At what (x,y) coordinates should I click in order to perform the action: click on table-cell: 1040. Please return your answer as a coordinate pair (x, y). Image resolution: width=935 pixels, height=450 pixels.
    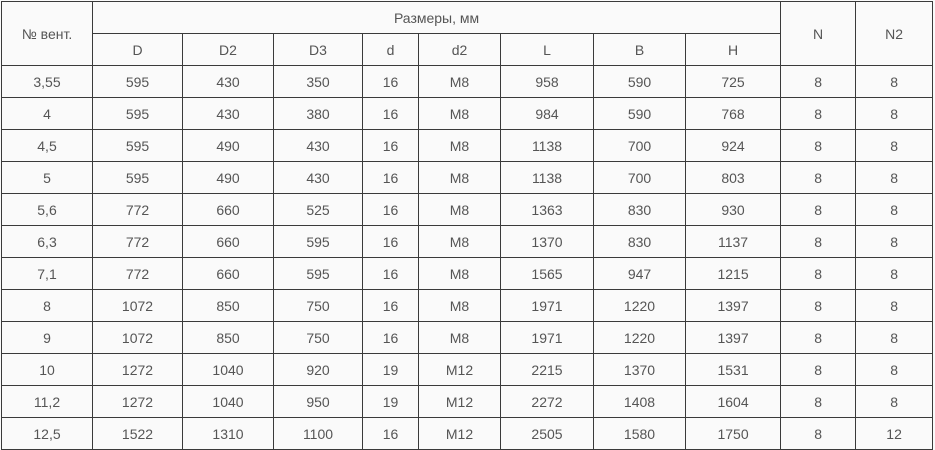
    Looking at the image, I should click on (228, 401).